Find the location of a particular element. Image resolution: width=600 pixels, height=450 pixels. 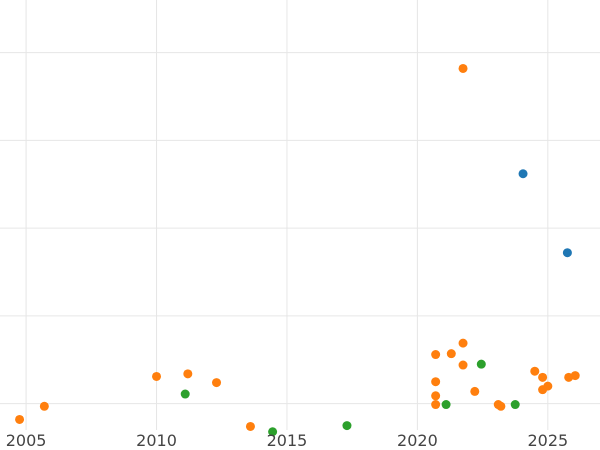

x-tick-label: 2005 is located at coordinates (26, 440).